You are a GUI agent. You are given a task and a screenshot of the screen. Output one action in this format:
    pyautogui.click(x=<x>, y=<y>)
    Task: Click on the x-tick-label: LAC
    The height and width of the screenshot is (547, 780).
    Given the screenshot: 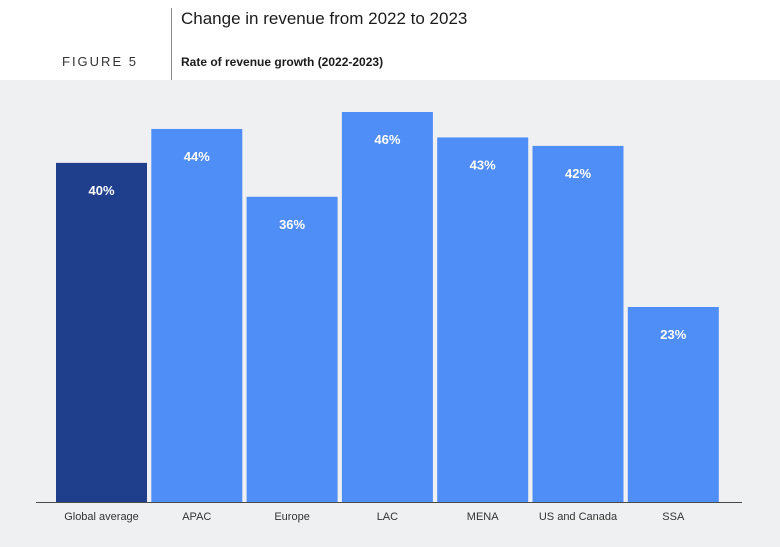 What is the action you would take?
    pyautogui.click(x=387, y=517)
    